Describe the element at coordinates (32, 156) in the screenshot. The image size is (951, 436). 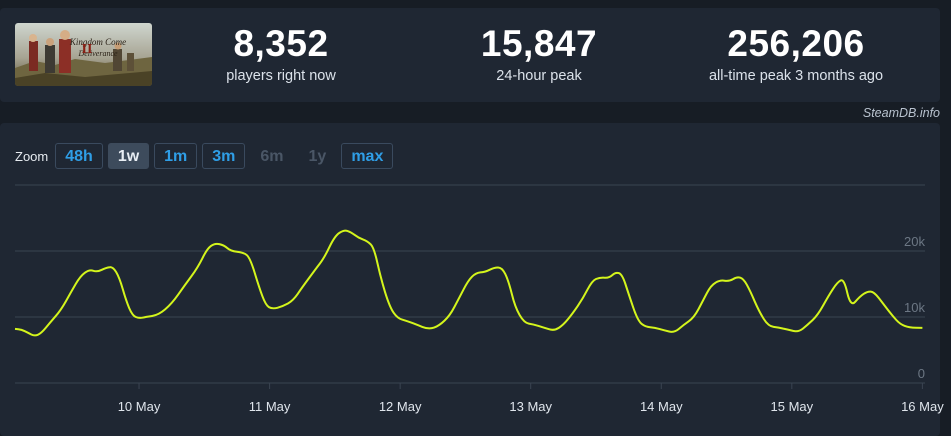
I see `zoom-label: Zoom` at that location.